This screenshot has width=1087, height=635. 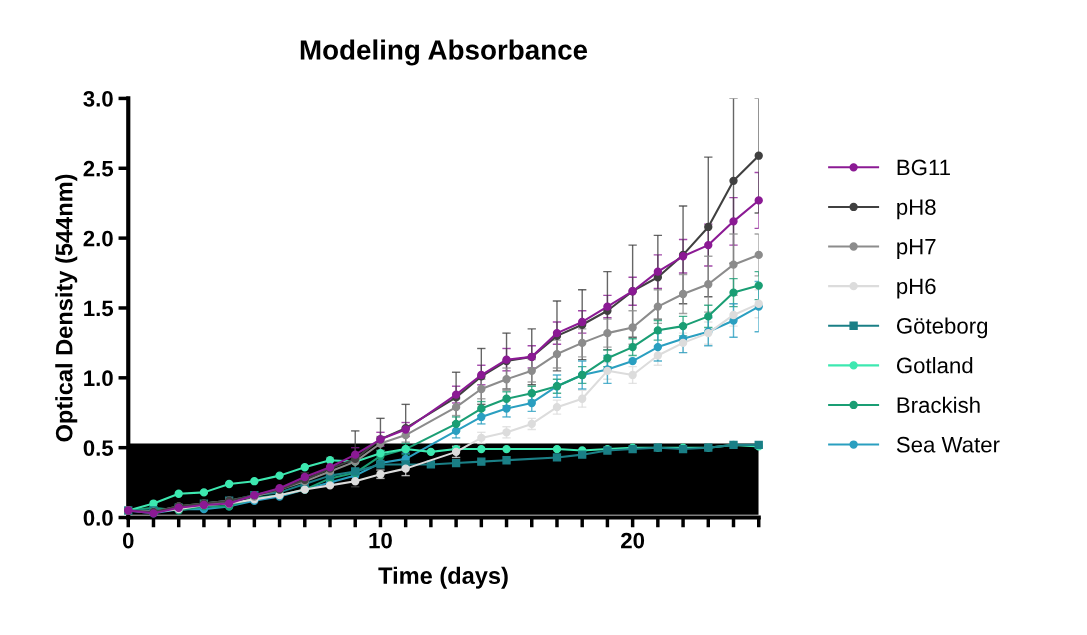 I want to click on y-tick-label: 2.0, so click(x=98, y=238).